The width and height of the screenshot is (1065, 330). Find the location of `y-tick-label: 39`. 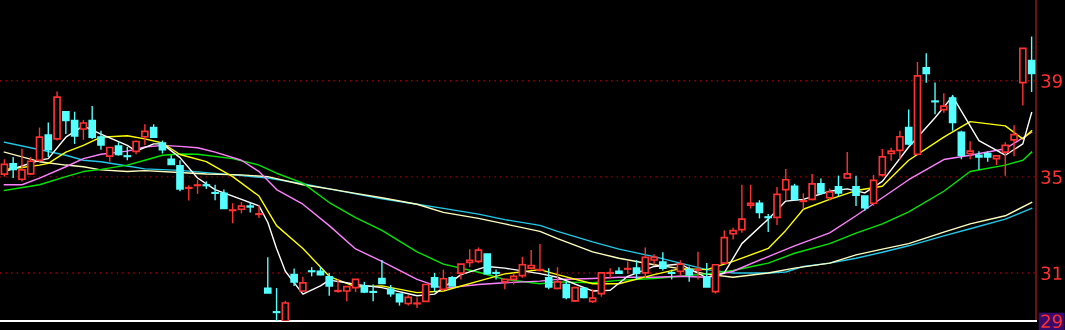

y-tick-label: 39 is located at coordinates (1051, 81).